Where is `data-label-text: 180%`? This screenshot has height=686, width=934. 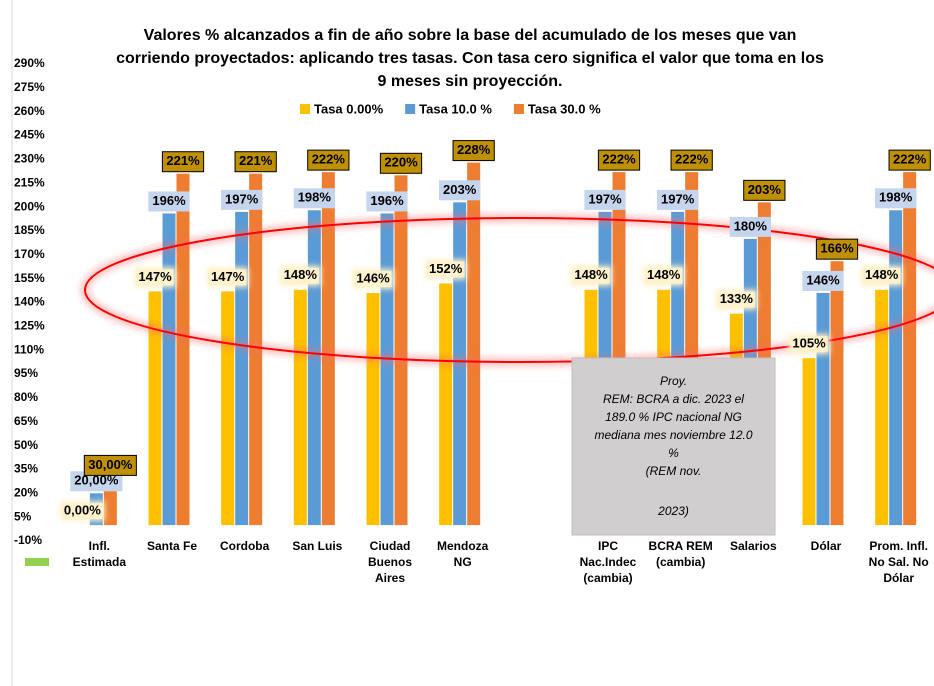
data-label-text: 180% is located at coordinates (751, 225).